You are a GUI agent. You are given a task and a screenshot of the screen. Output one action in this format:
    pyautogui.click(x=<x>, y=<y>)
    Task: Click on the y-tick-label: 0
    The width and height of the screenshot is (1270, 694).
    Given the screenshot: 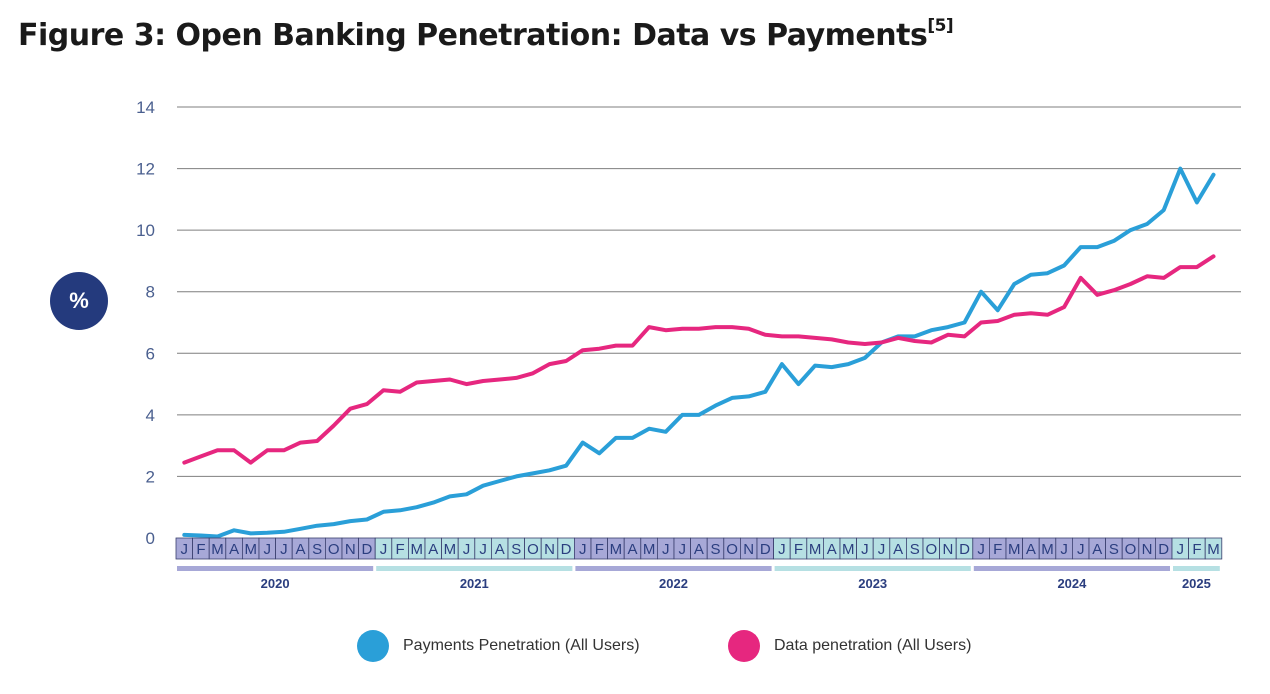 What is the action you would take?
    pyautogui.click(x=150, y=538)
    